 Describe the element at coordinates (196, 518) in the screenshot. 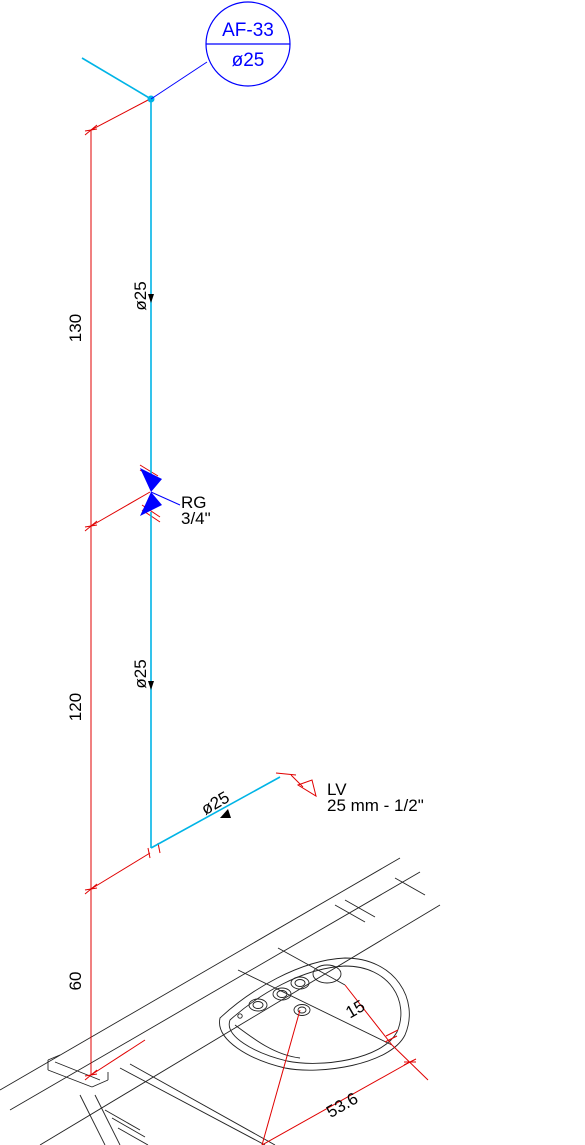

I see `valve-size: 3/4"` at that location.